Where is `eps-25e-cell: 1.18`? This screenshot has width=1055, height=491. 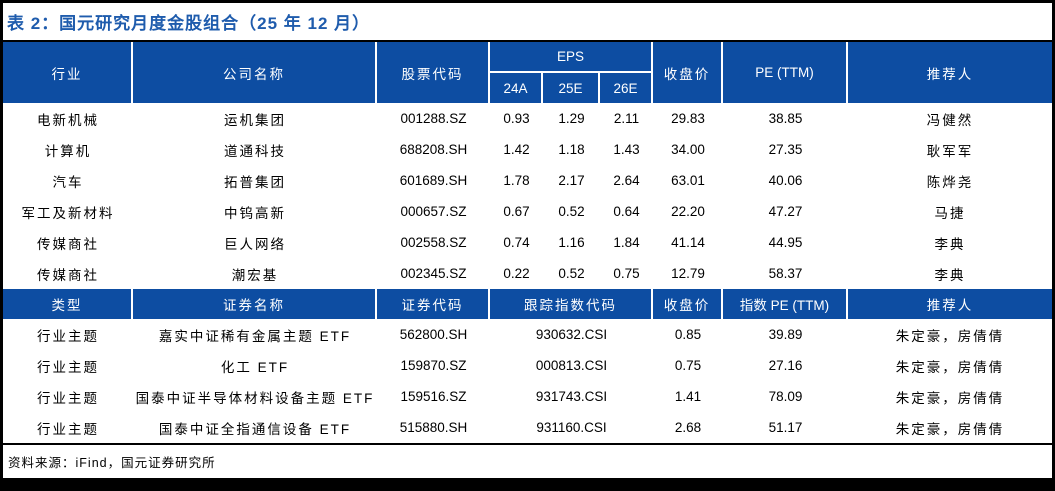 eps-25e-cell: 1.18 is located at coordinates (571, 149).